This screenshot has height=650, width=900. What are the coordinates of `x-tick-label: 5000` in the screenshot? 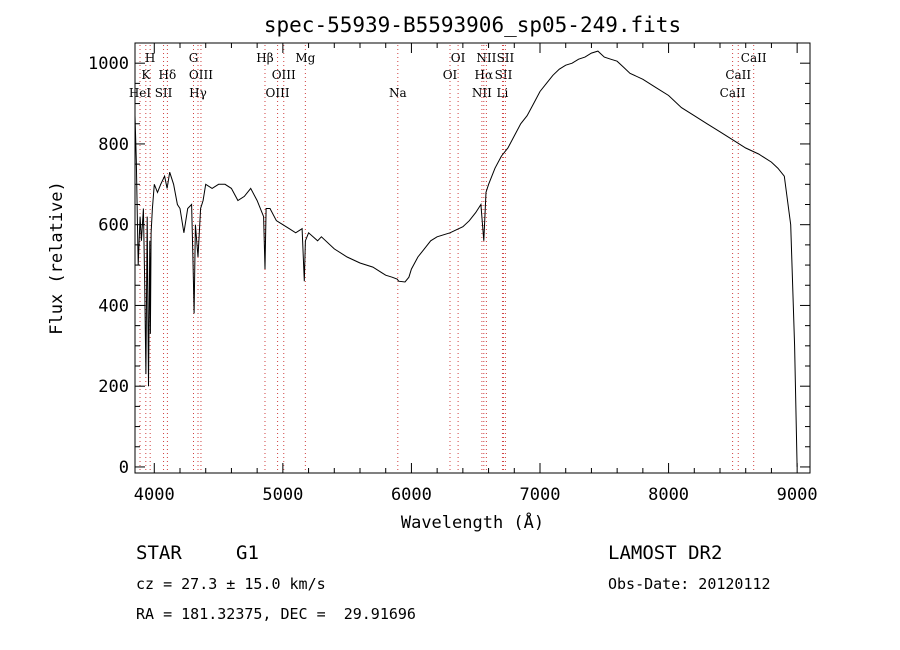 It's located at (282, 495).